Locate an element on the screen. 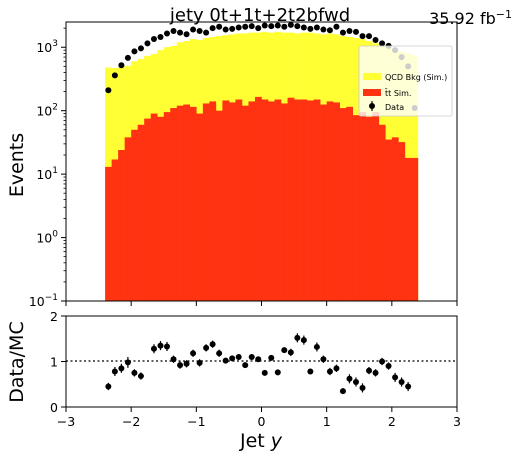  legend-label-ttbar: t̄t Sim. is located at coordinates (397, 93).